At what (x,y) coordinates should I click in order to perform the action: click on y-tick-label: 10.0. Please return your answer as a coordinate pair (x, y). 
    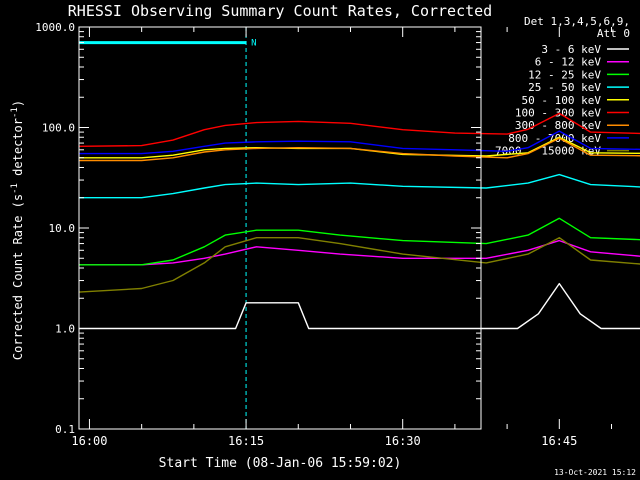
    Looking at the image, I should click on (62, 228).